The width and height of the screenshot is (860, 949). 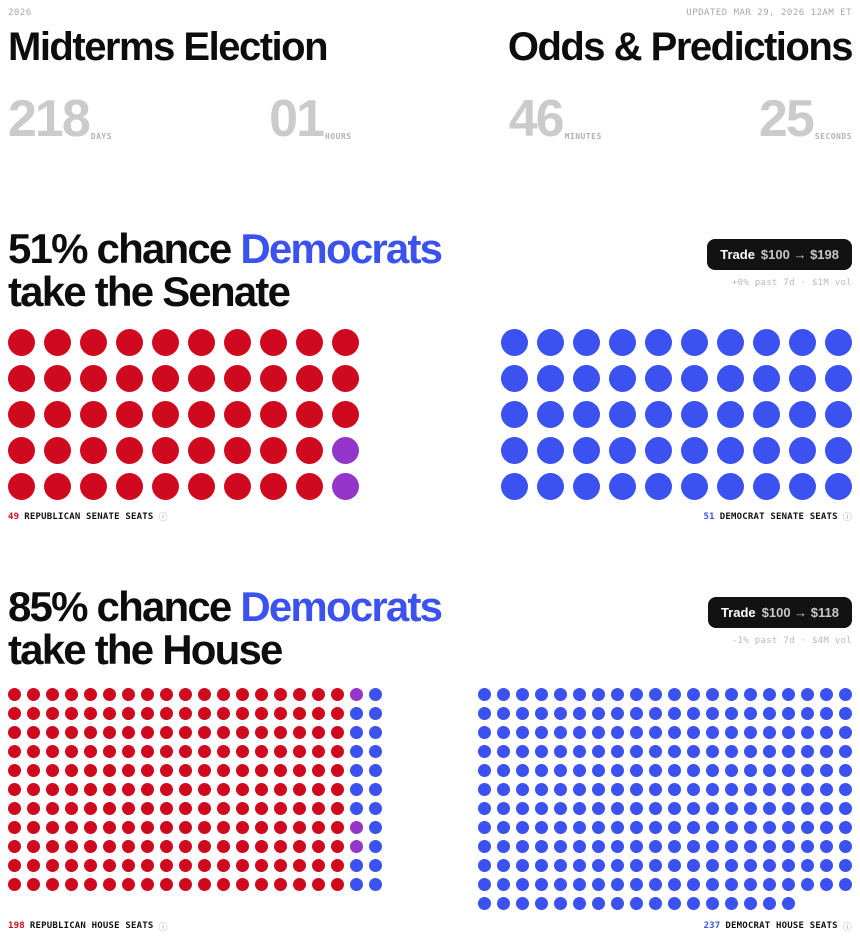 I want to click on senate-headline-accent: Democrats, so click(x=341, y=248).